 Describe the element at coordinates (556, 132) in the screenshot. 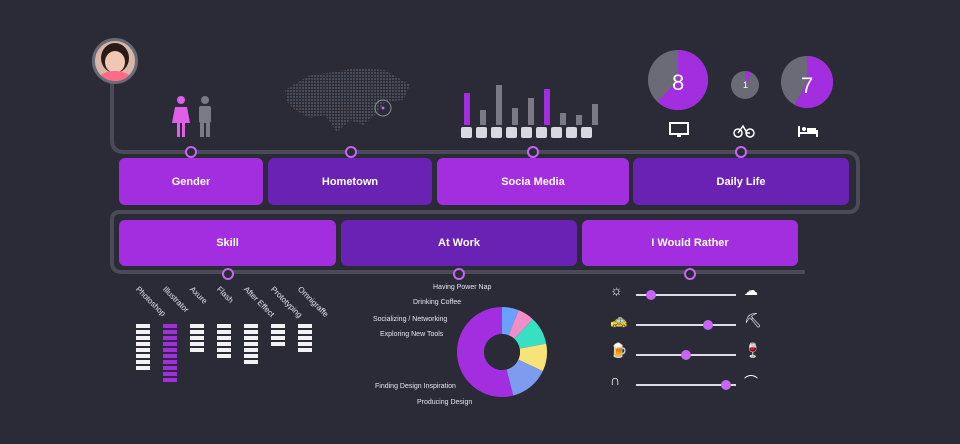

I see `vimeo-icon` at that location.